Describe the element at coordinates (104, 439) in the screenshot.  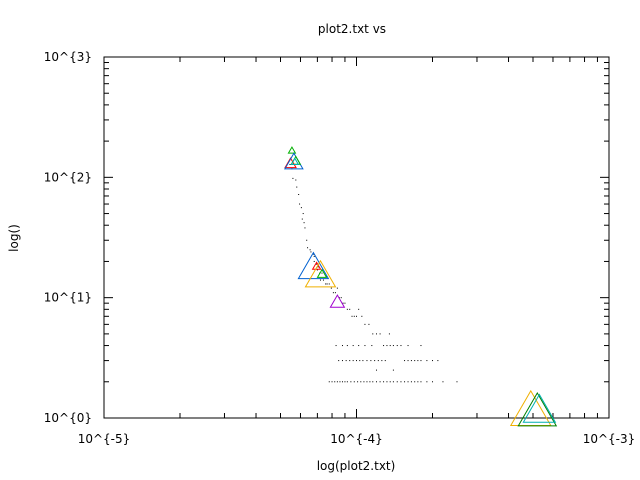
I see `x-tick-label: 10^{-5}` at that location.